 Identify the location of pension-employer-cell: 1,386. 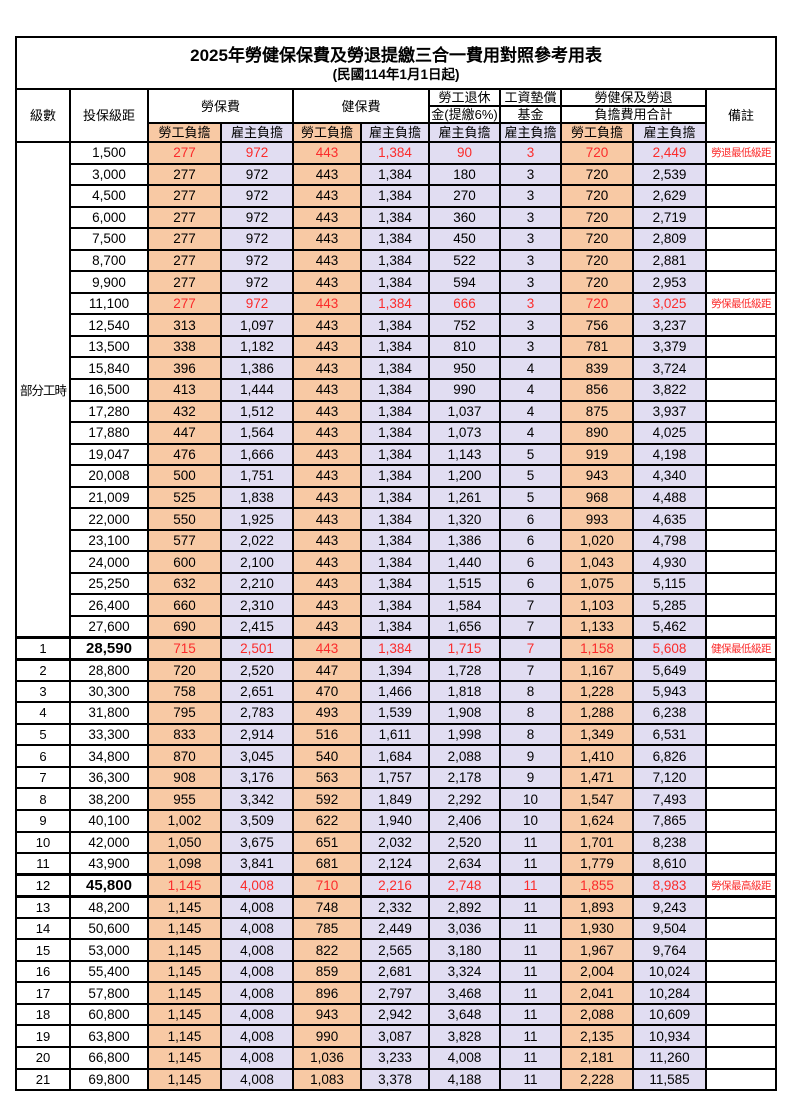
(464, 540).